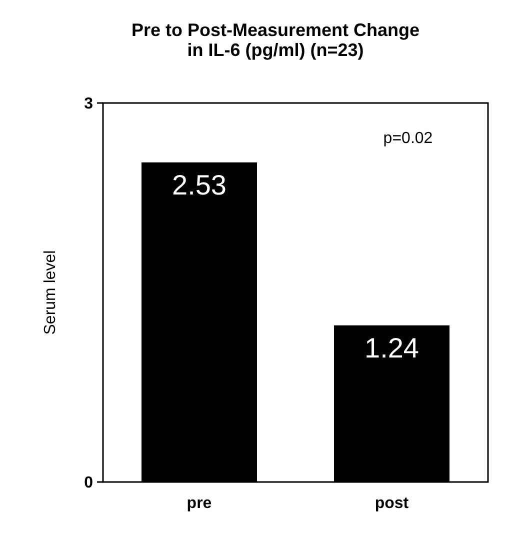 This screenshot has height=539, width=515. What do you see at coordinates (199, 184) in the screenshot?
I see `data-label: 2.53` at bounding box center [199, 184].